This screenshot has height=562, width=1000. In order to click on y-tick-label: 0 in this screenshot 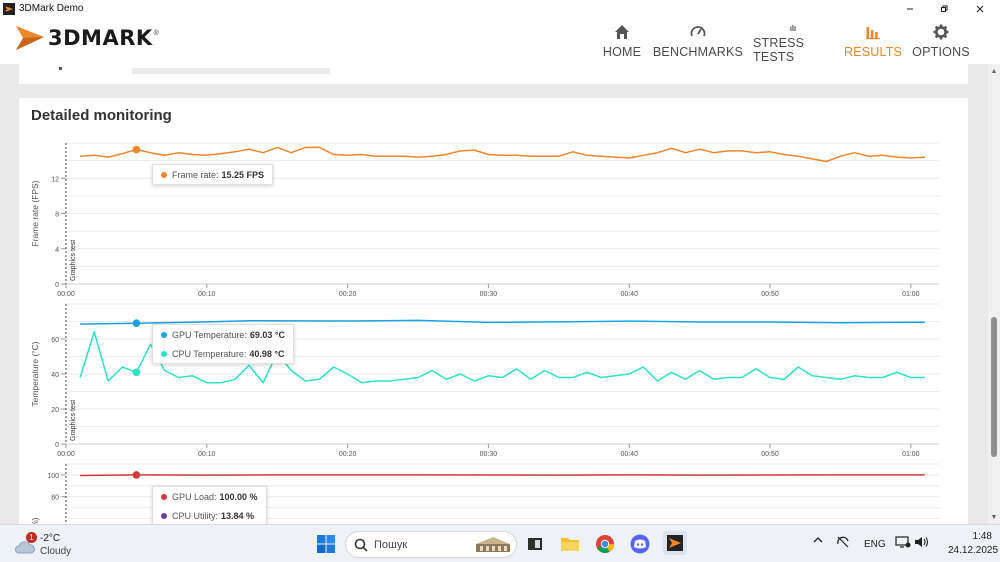, I will do `click(57, 445)`.